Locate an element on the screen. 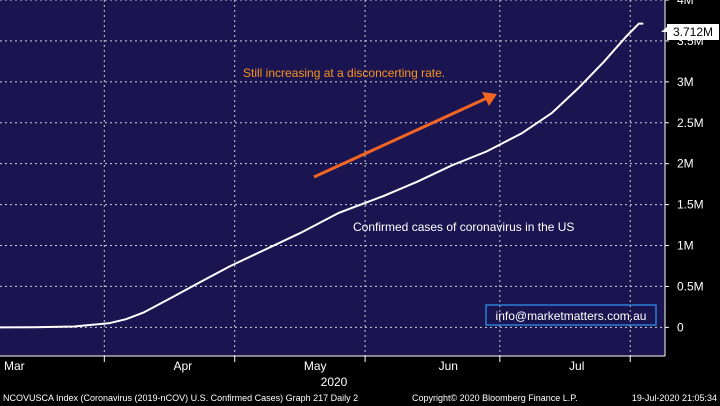  annotation-series-description: Confirmed cases of coronavirus in the US is located at coordinates (463, 227).